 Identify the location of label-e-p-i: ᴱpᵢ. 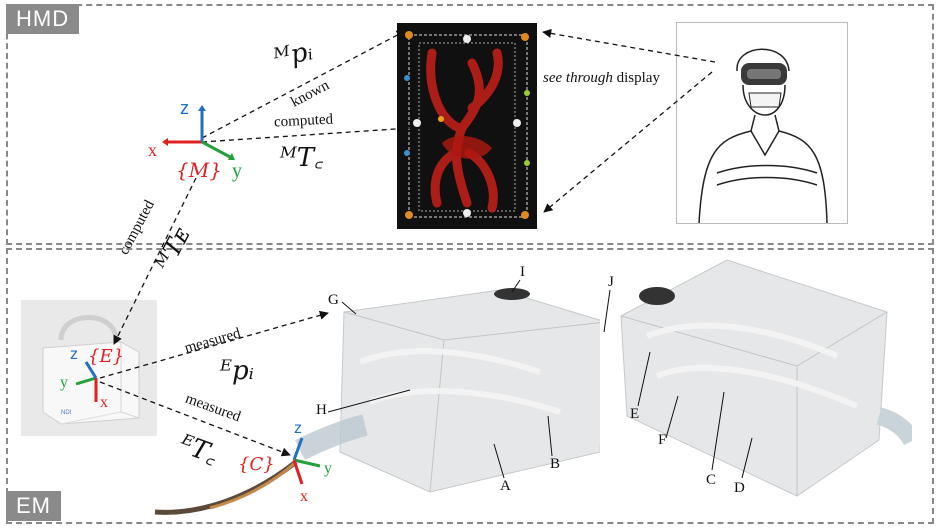
(237, 371).